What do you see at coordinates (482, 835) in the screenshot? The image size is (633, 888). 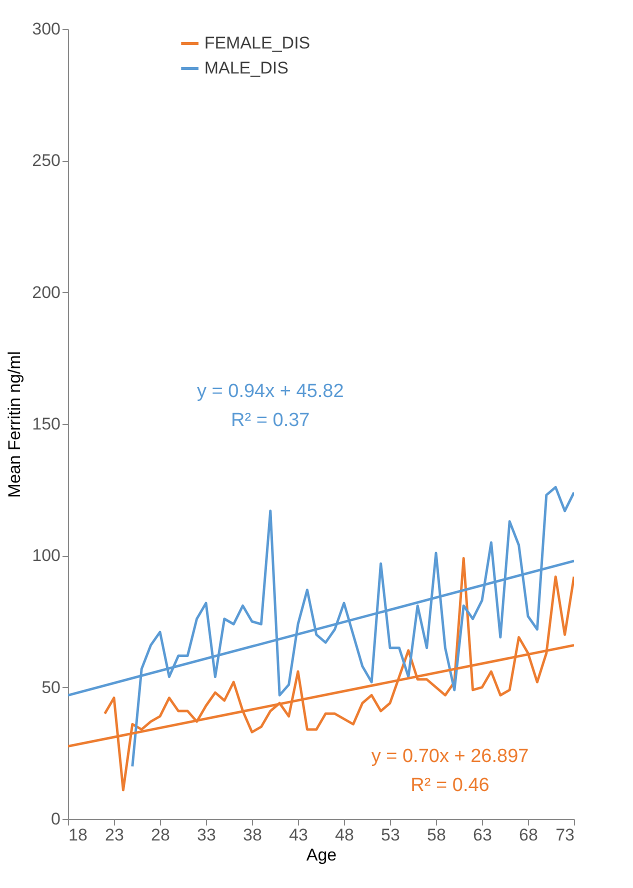 I see `x-tick-label: 63` at bounding box center [482, 835].